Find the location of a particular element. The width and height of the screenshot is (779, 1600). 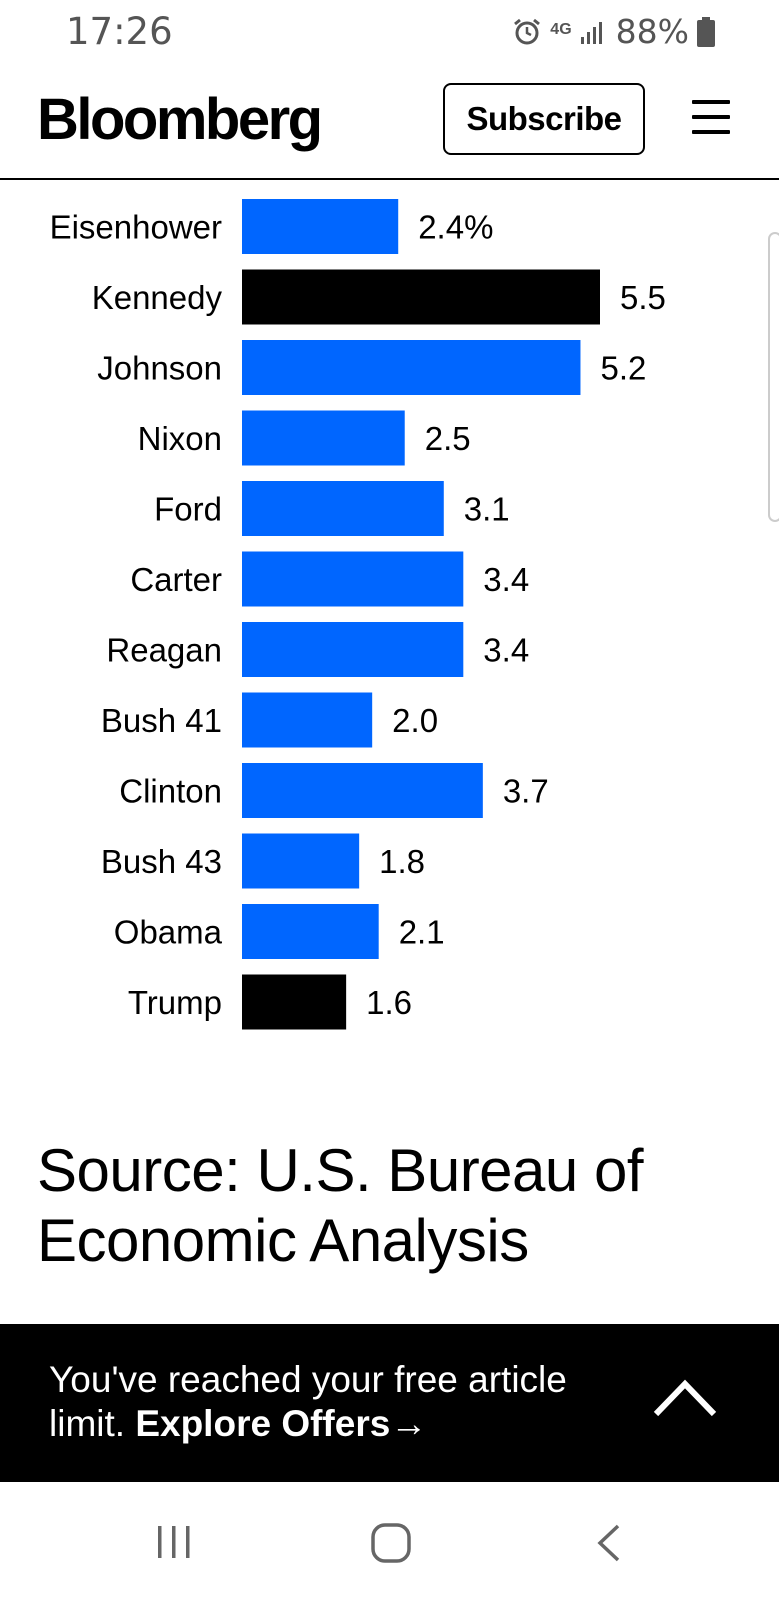

value-label: 5.5 is located at coordinates (643, 297).